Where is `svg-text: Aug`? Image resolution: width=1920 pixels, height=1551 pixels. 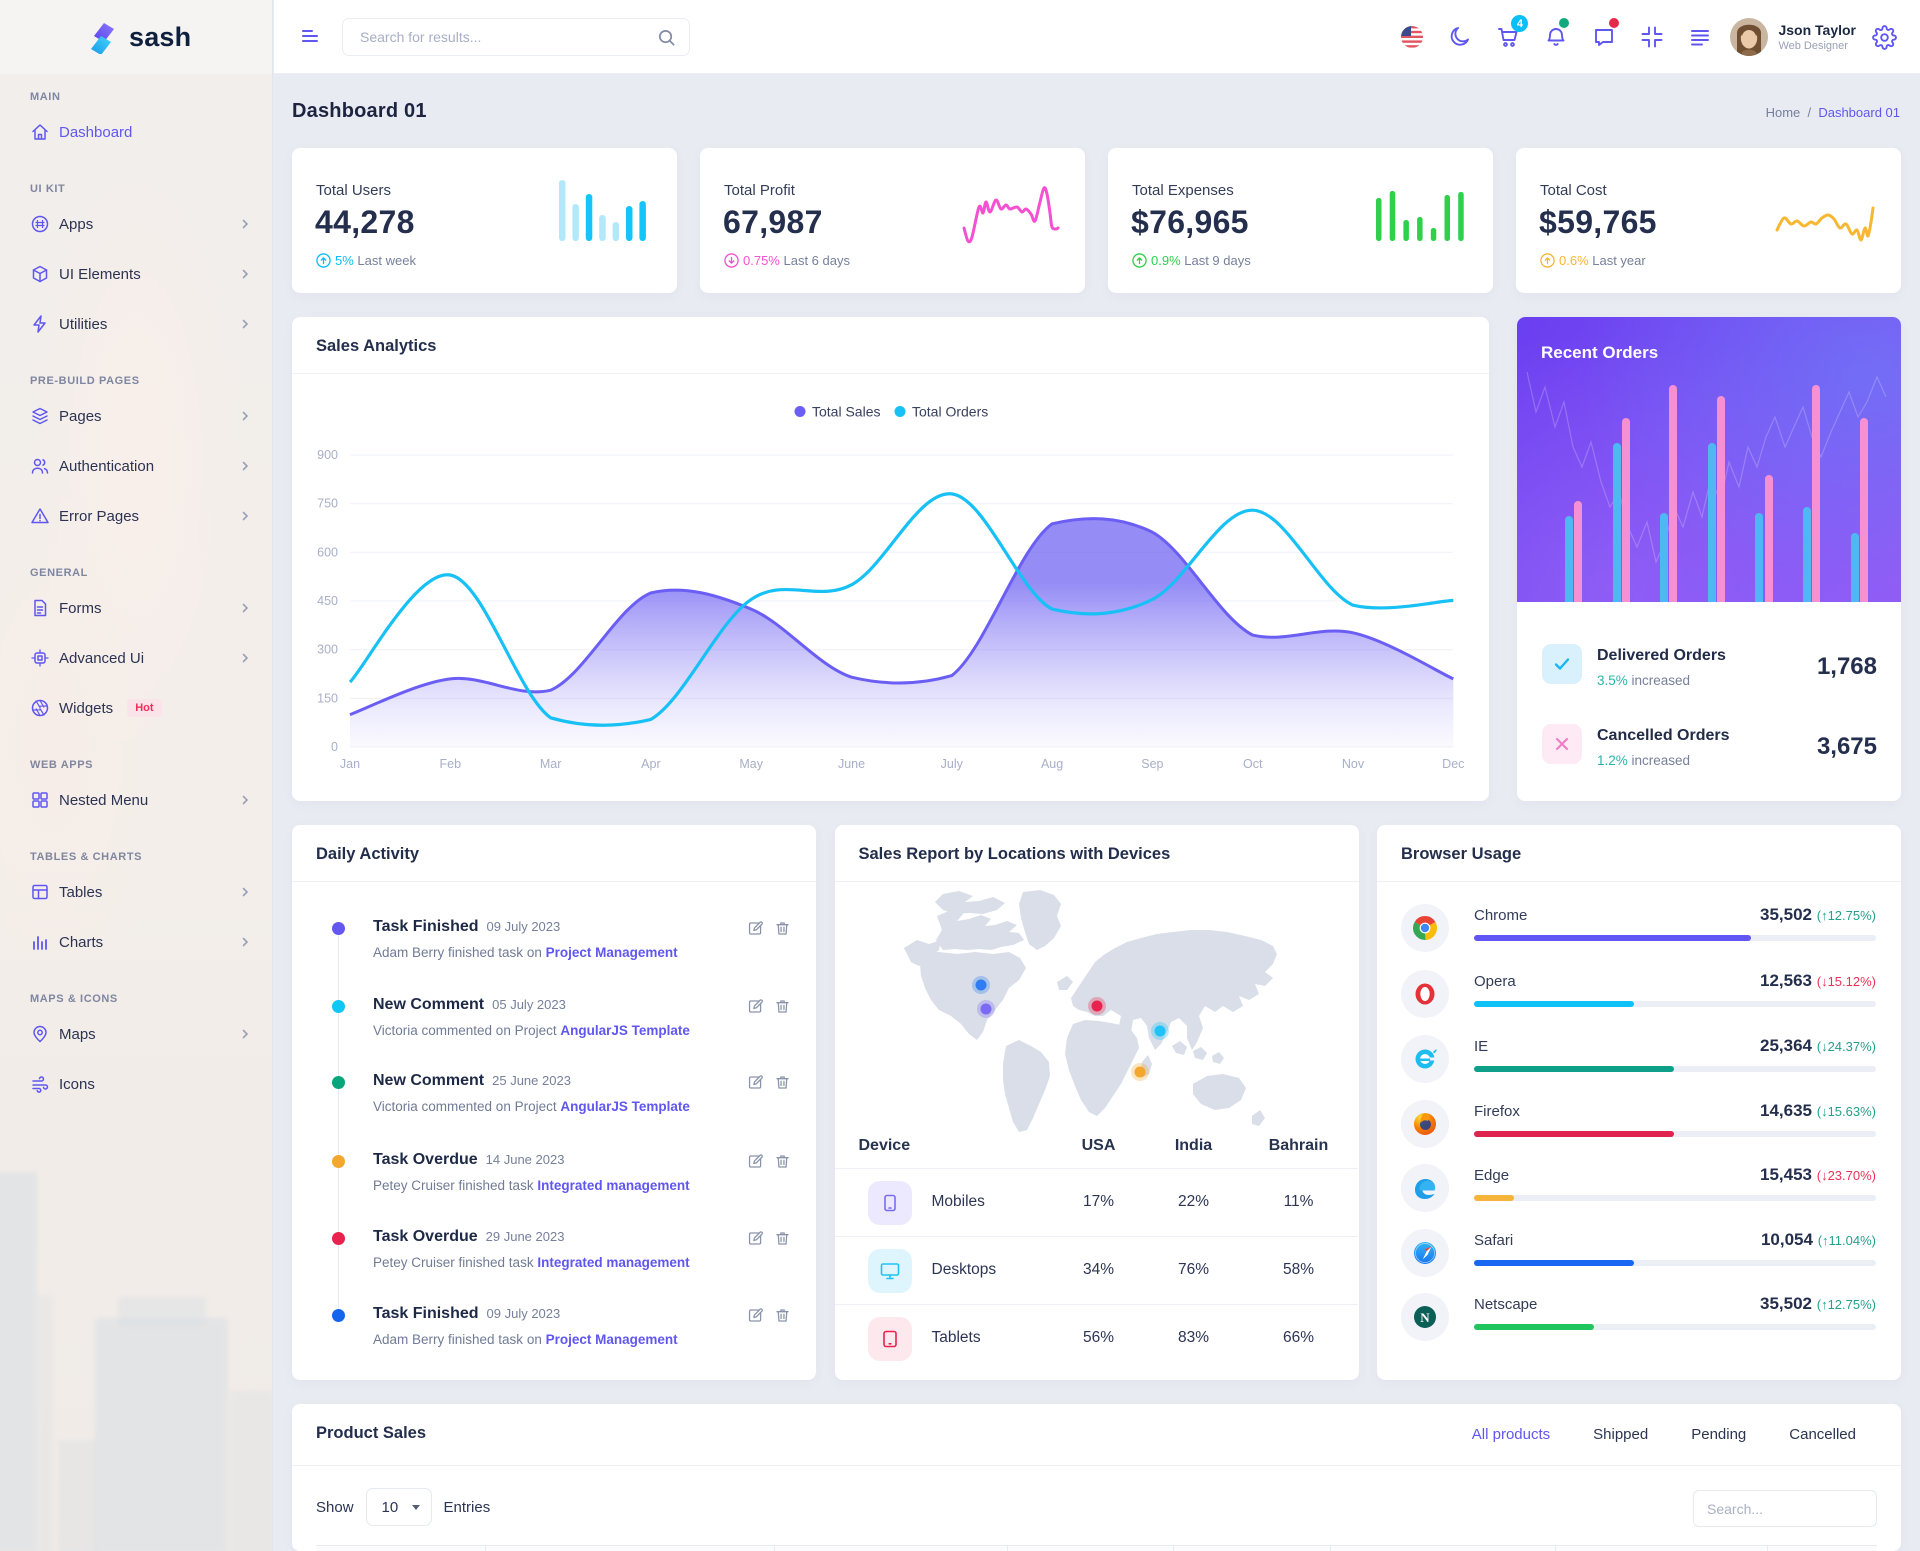 svg-text: Aug is located at coordinates (1052, 764).